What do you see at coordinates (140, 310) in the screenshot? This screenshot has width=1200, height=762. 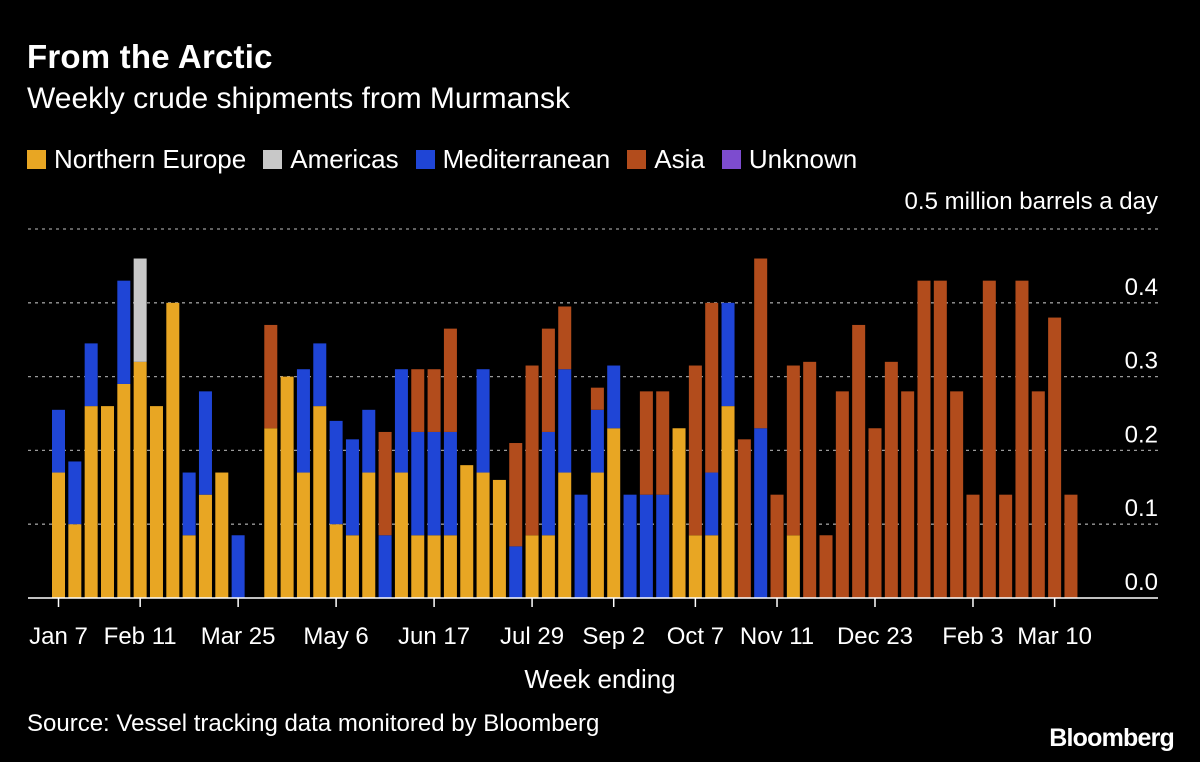 I see `bar-americas` at bounding box center [140, 310].